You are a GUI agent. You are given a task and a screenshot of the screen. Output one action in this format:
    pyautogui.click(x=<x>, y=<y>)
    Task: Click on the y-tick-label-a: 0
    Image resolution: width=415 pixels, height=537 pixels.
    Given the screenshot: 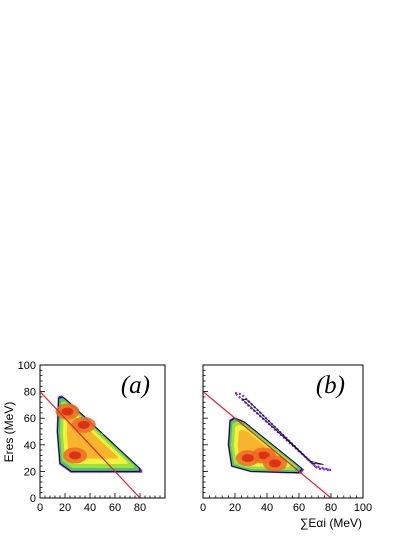 What is the action you would take?
    pyautogui.click(x=33, y=499)
    